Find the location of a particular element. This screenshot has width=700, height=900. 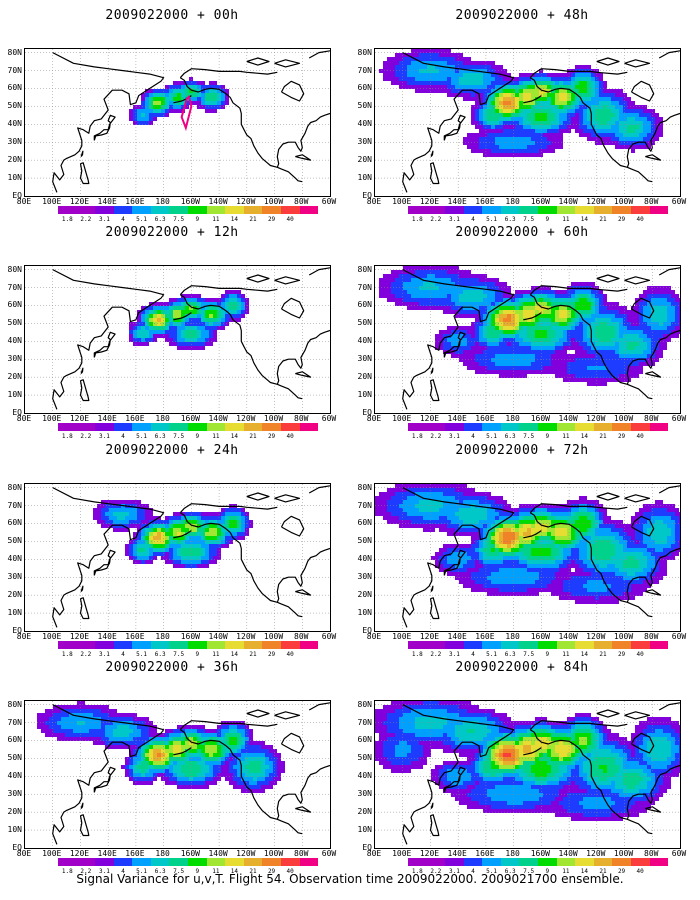

colorbar-level-label: 9 is located at coordinates (547, 654).